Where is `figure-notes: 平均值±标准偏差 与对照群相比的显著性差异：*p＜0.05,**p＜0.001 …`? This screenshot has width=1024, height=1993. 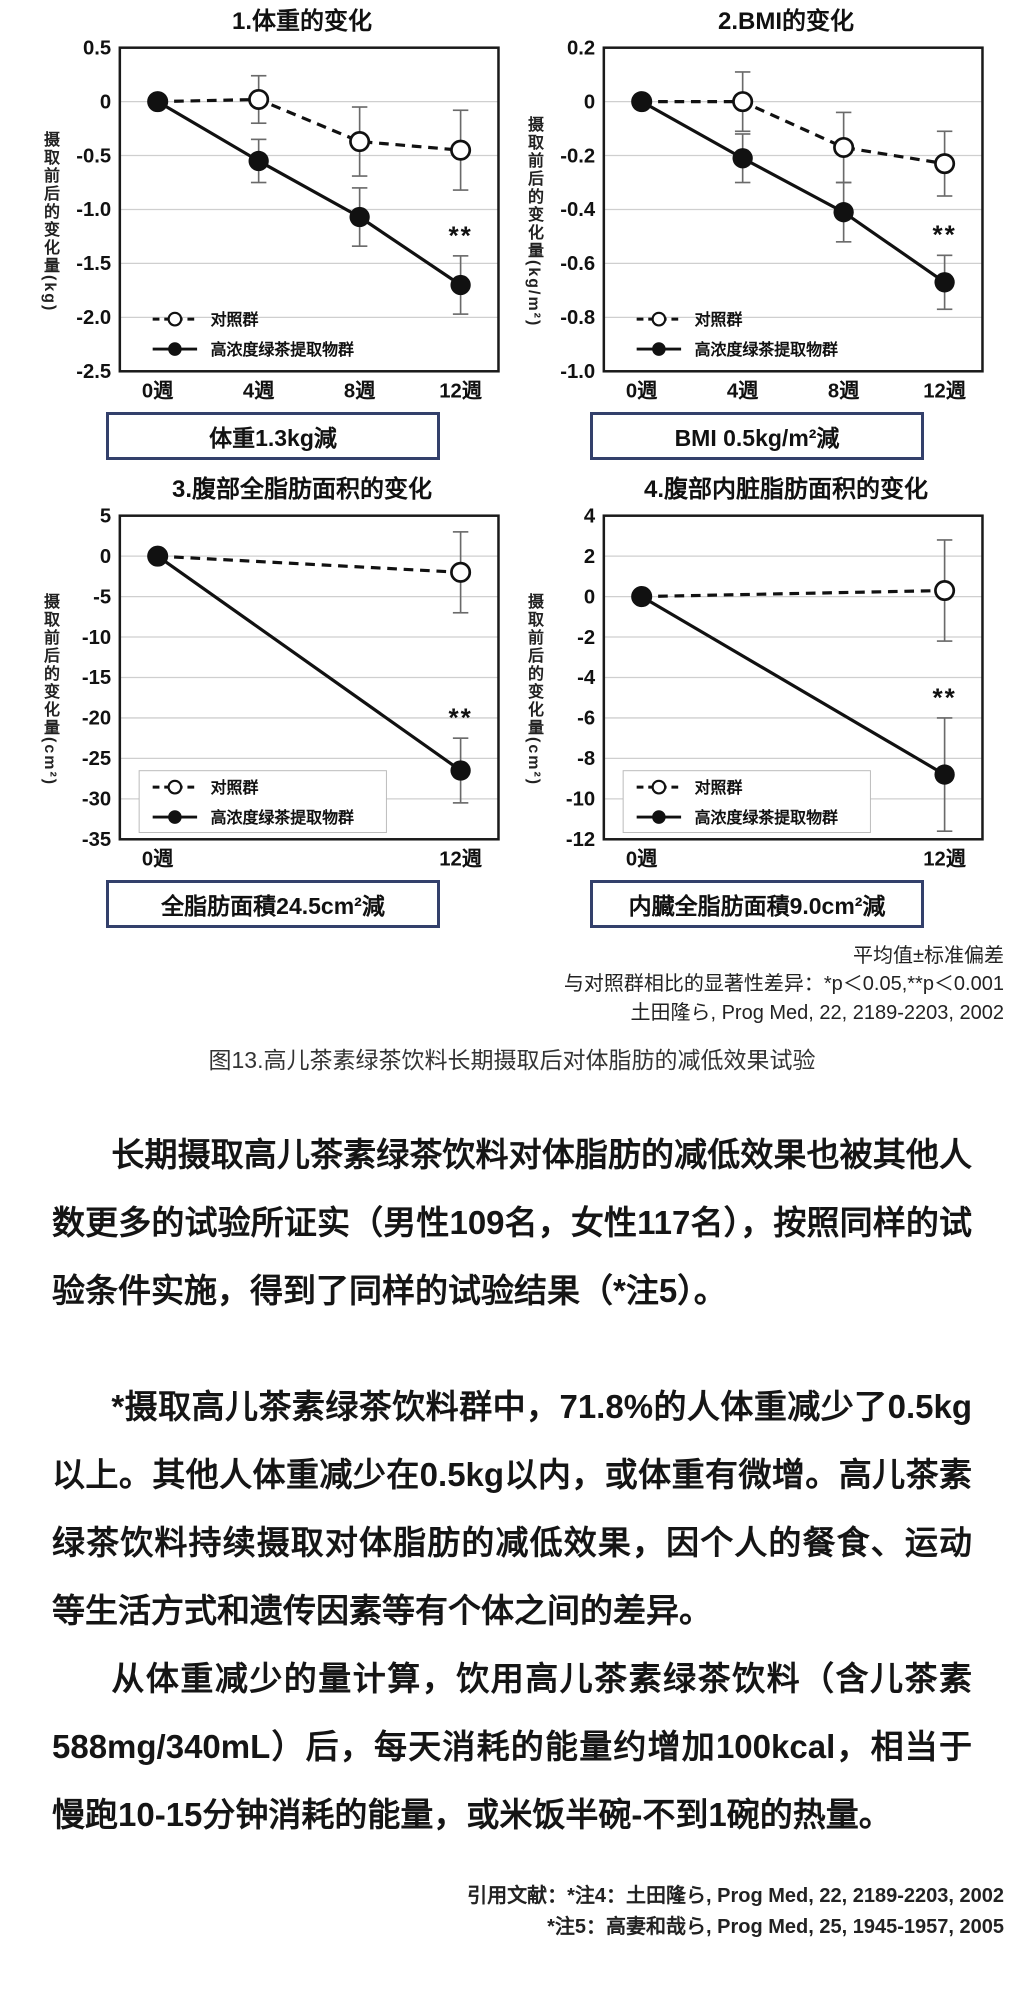 figure-notes: 平均值±标准偏差 与对照群相比的显著性差异：*p＜0.05,**p＜0.001 … is located at coordinates (512, 984).